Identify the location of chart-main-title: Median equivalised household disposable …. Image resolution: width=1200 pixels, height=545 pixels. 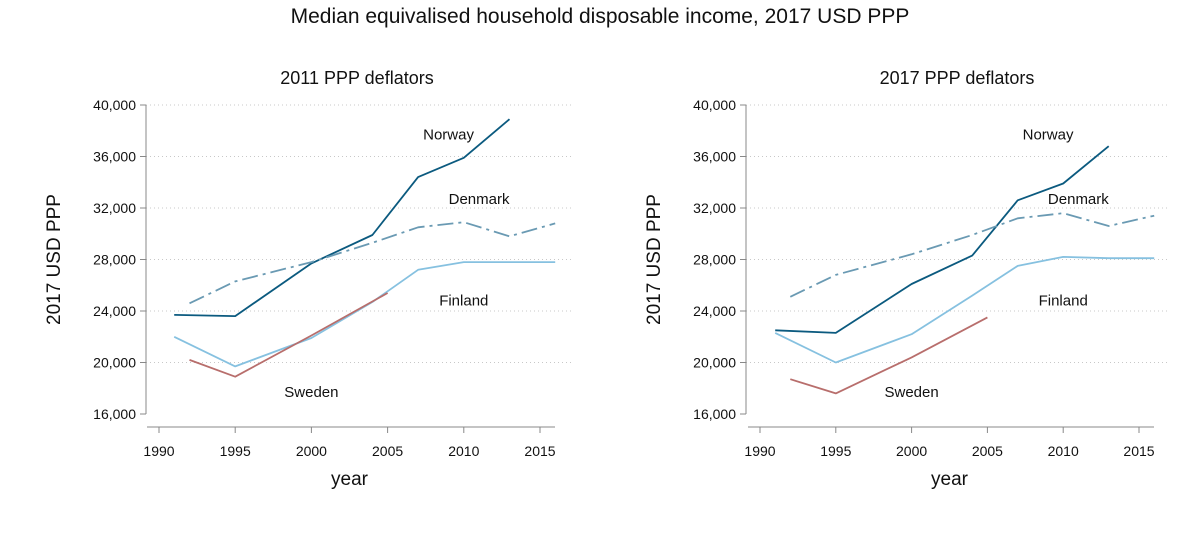
(600, 16).